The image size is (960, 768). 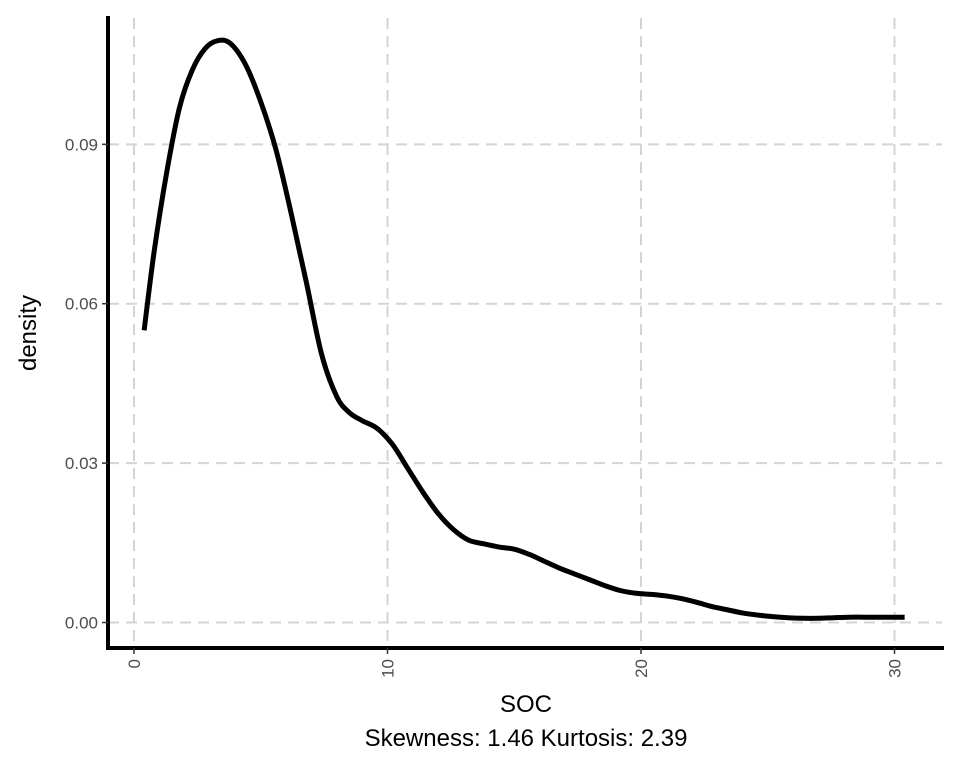 What do you see at coordinates (81, 623) in the screenshot?
I see `y-tick-label: 0.00` at bounding box center [81, 623].